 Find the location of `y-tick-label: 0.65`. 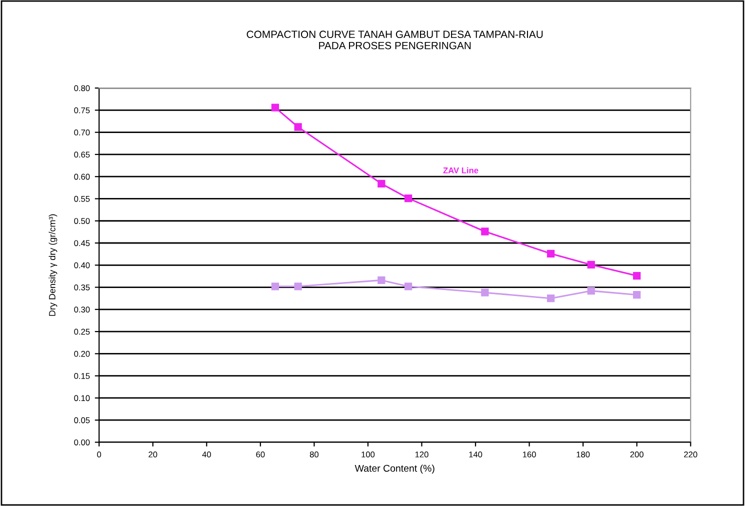

y-tick-label: 0.65 is located at coordinates (82, 155).